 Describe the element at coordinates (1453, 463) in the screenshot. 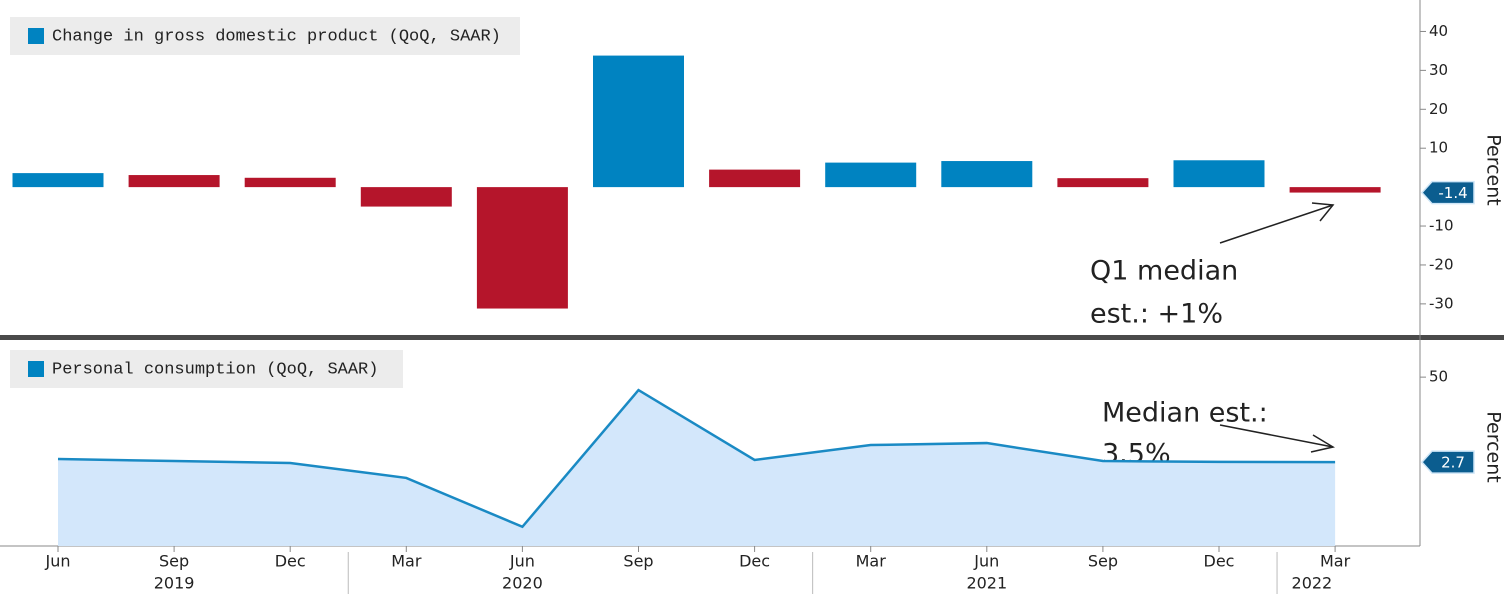

I see `last-value-label: 2.7` at that location.